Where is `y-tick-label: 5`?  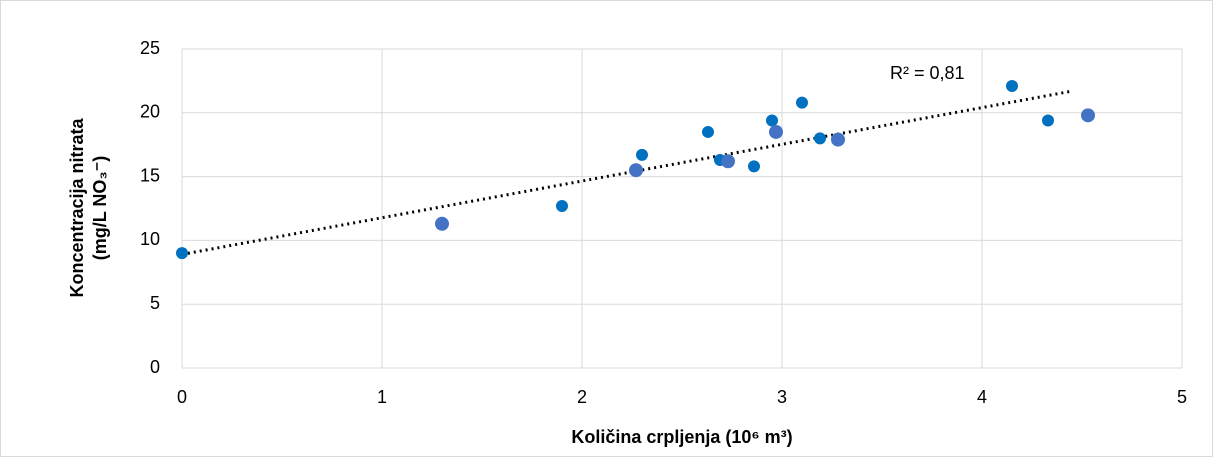
y-tick-label: 5 is located at coordinates (155, 303).